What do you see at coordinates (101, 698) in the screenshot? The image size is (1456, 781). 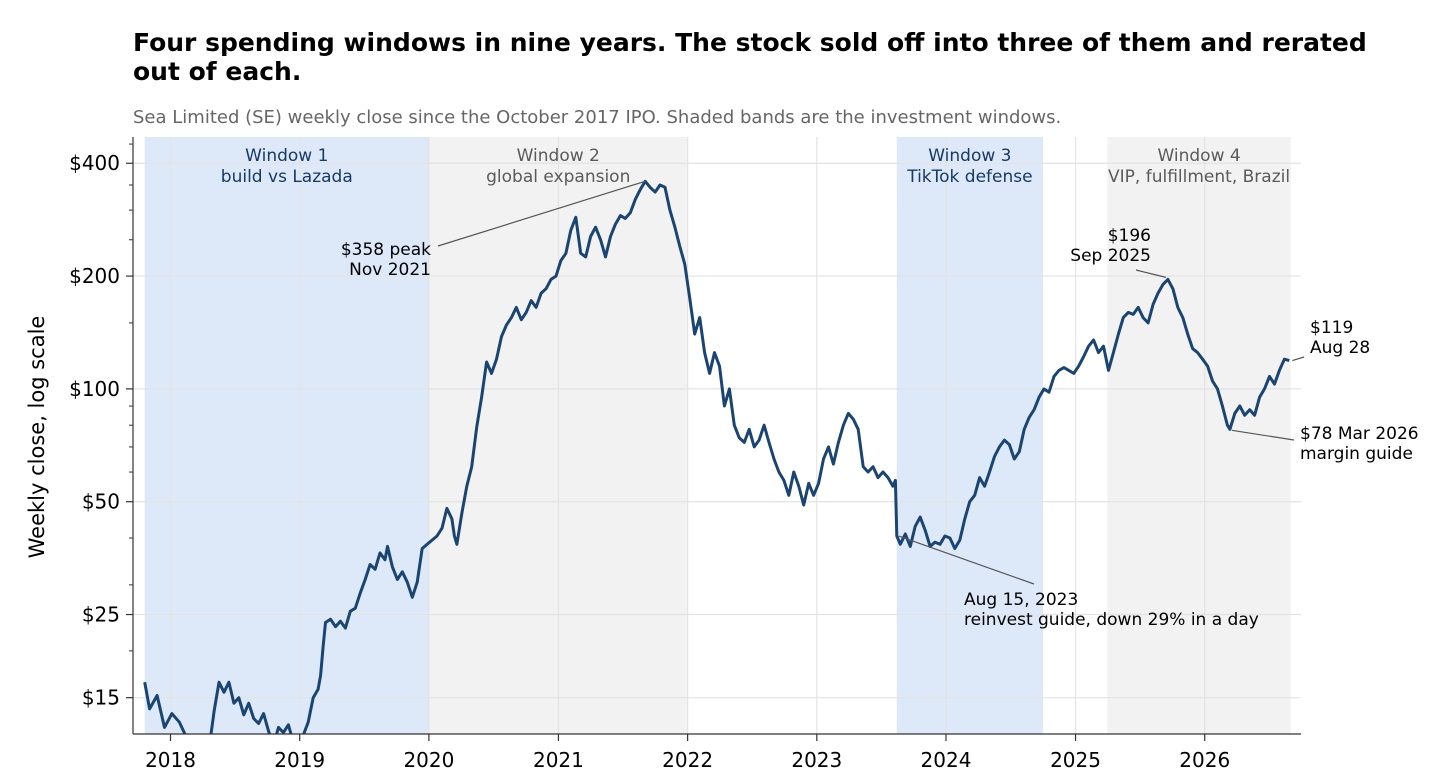 I see `y-tick-label-15: $15` at bounding box center [101, 698].